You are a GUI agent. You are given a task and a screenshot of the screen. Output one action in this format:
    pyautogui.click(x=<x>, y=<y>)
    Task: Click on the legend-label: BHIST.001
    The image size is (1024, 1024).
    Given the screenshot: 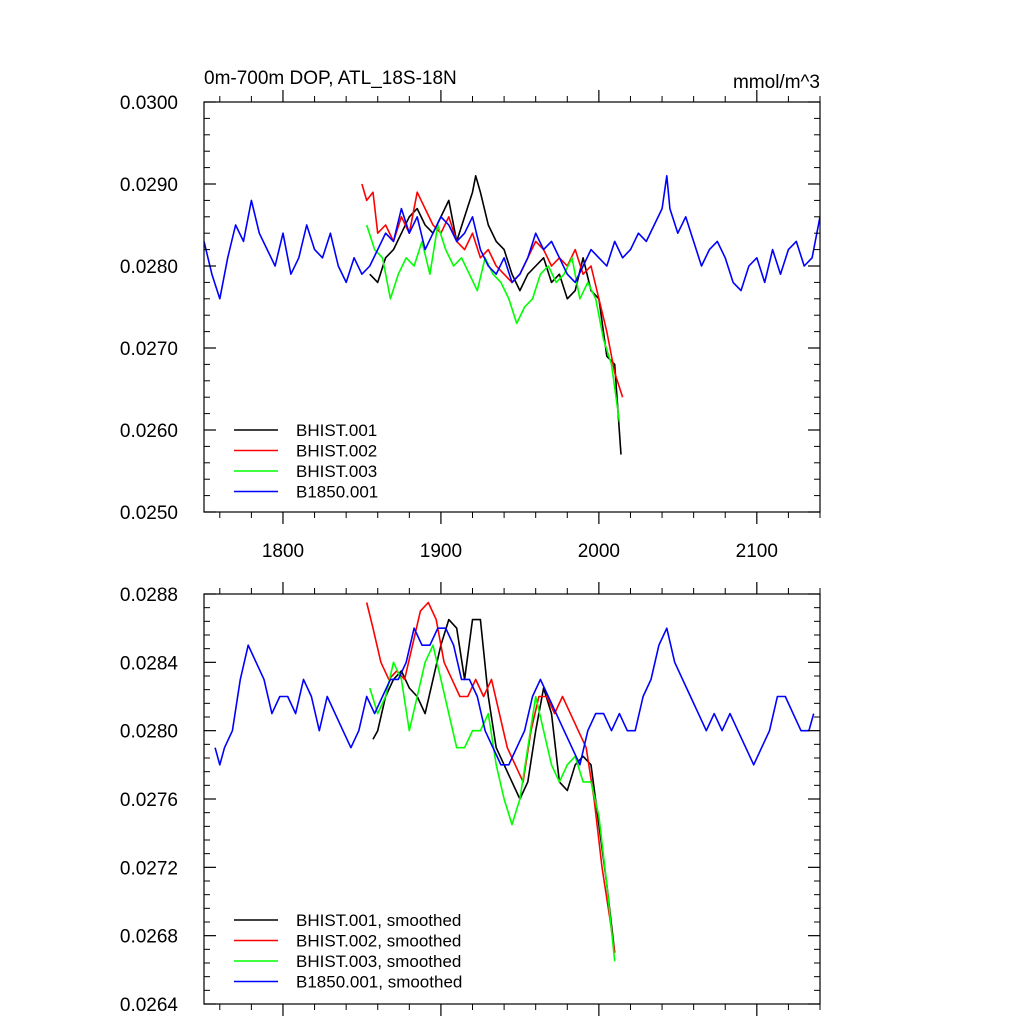 What is the action you would take?
    pyautogui.click(x=336, y=430)
    